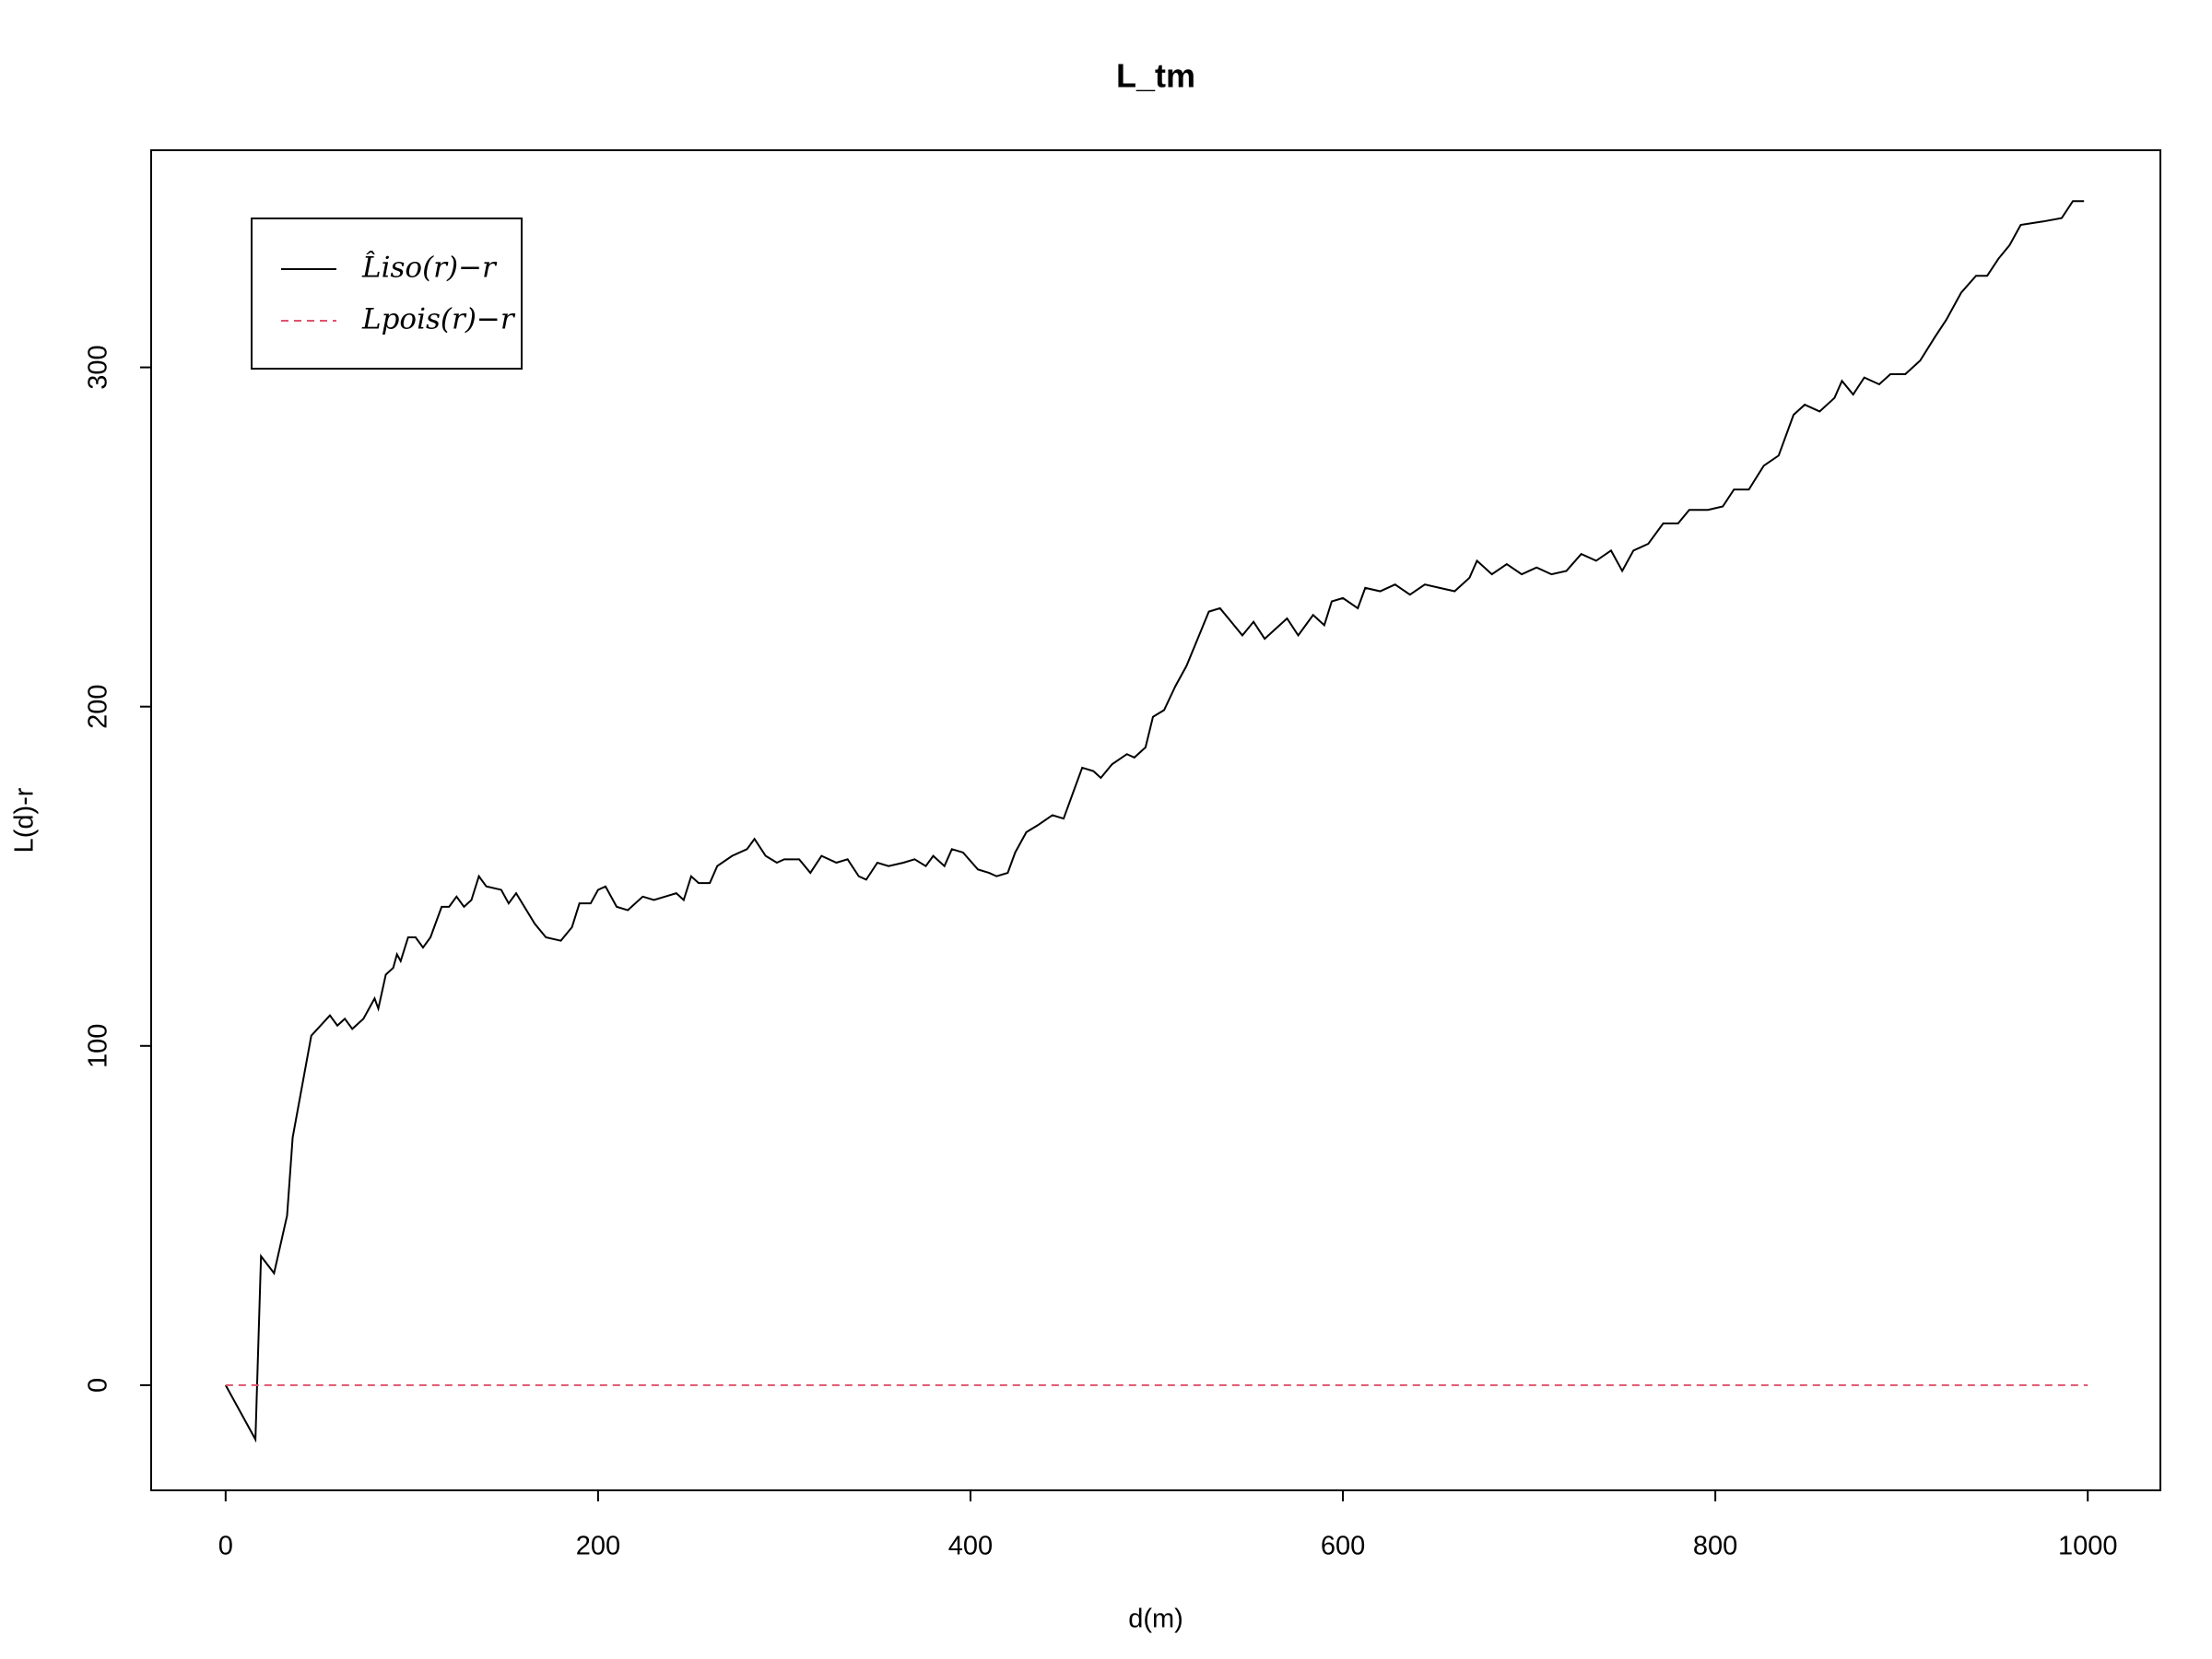  I want to click on legend-box, so click(387, 294).